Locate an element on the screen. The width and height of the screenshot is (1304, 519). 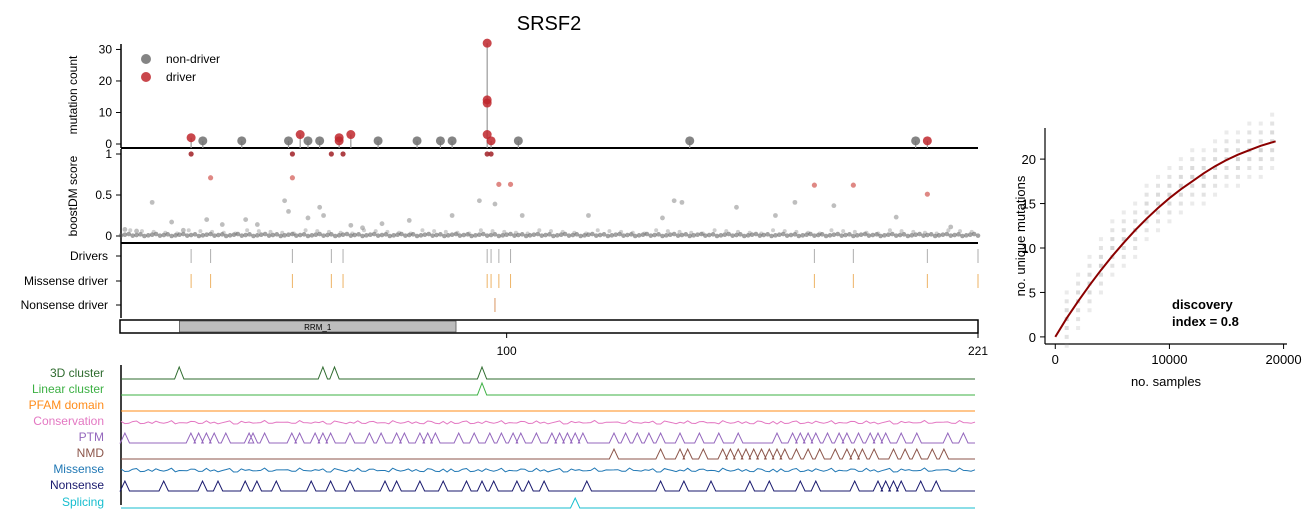
boost-y-tick-label: 0.5 is located at coordinates (103, 195).